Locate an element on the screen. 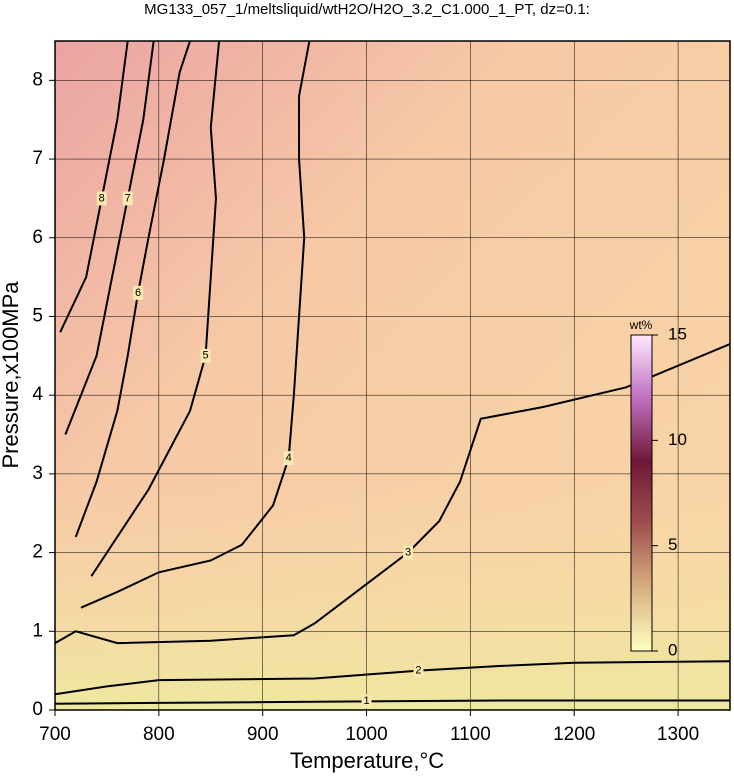 The height and width of the screenshot is (776, 734). contour-label: 2 is located at coordinates (418, 671).